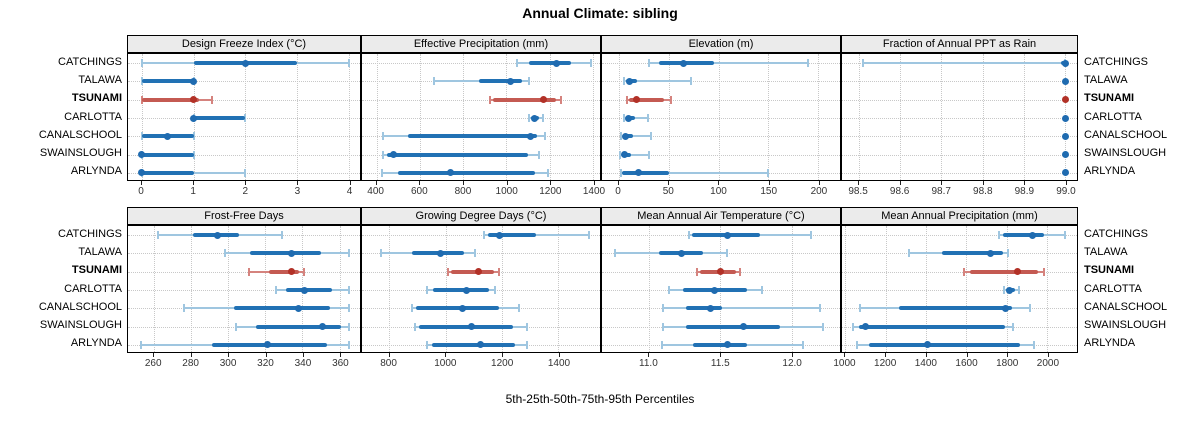 The height and width of the screenshot is (425, 1200). I want to click on axis-tick-label: 320, so click(265, 363).